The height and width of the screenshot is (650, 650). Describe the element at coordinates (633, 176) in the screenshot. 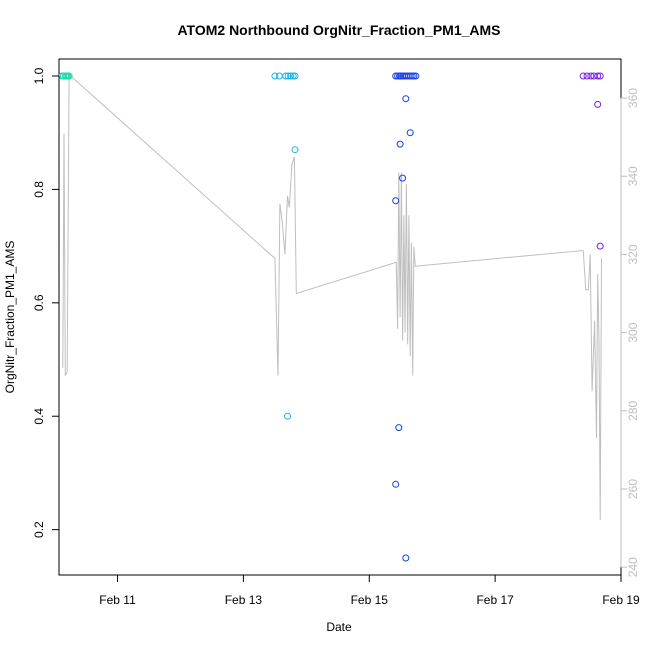

I see `right-tick-label: 340` at that location.